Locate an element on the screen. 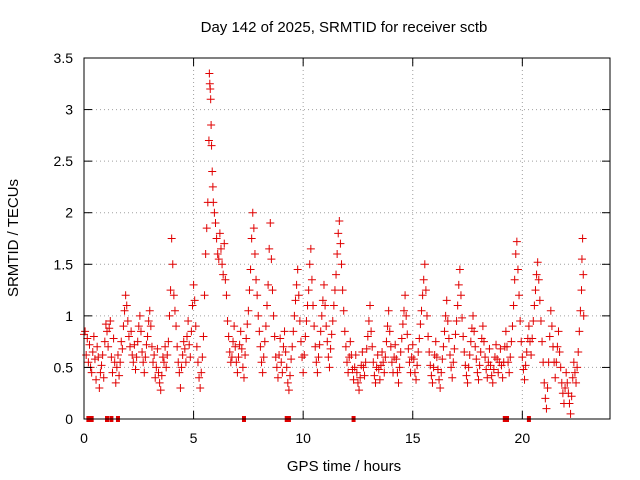 The height and width of the screenshot is (480, 640). y-tick-label: 1.5 is located at coordinates (64, 264).